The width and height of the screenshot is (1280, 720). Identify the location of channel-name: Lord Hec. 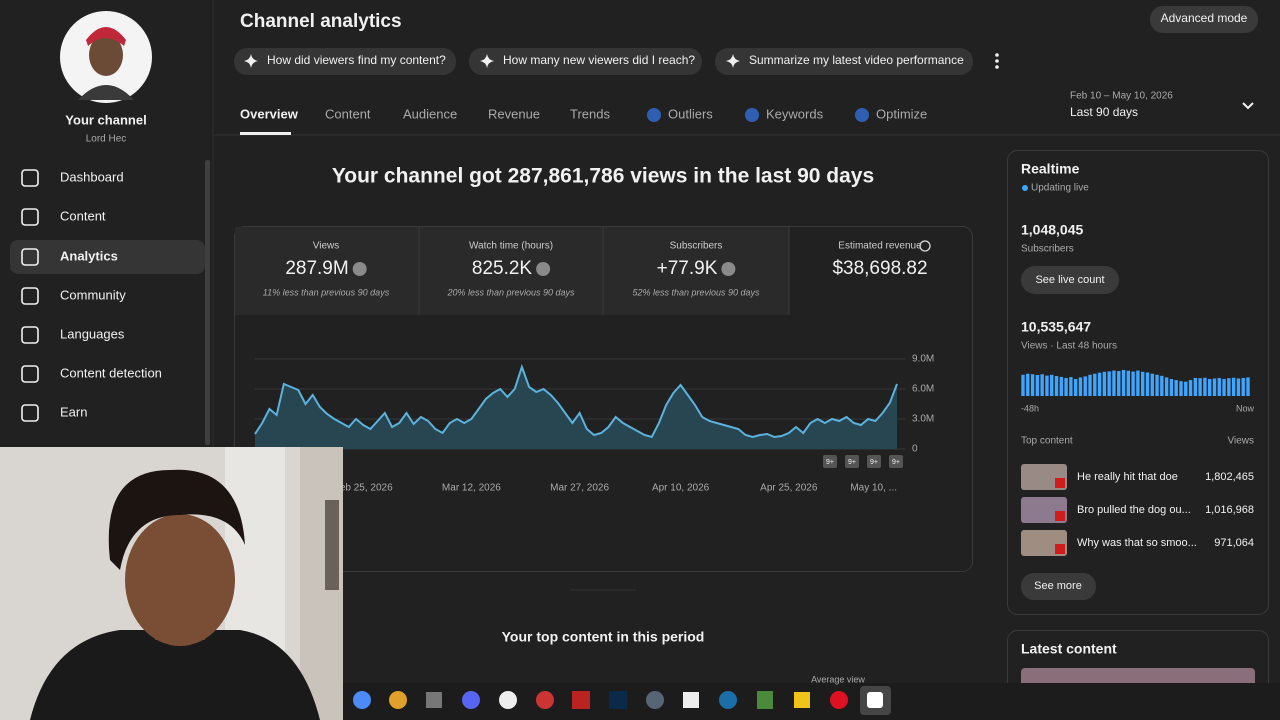
(106, 139).